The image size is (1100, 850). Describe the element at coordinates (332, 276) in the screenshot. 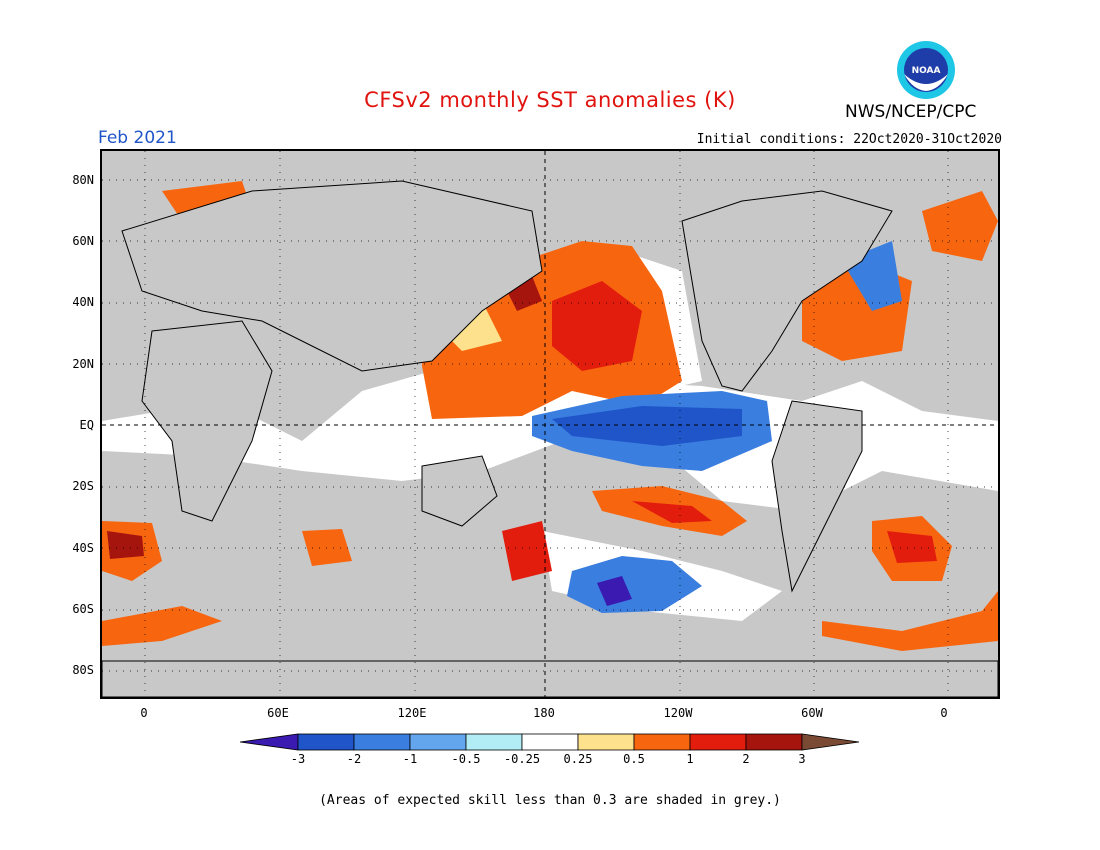

I see `land-eurasia` at that location.